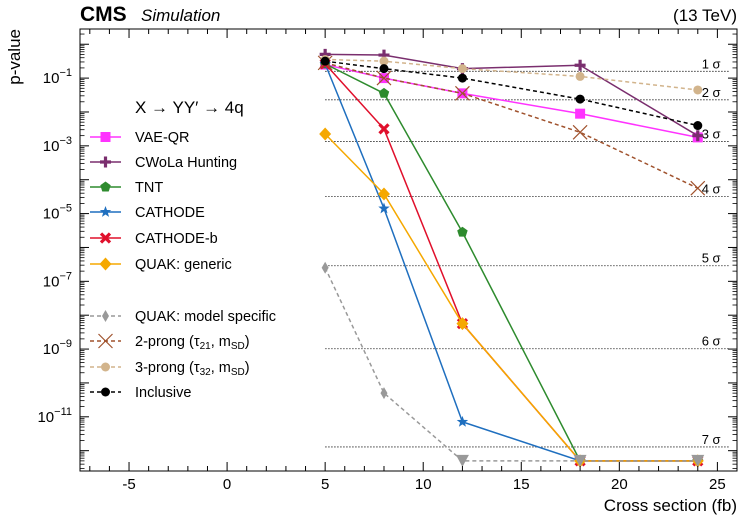  I want to click on legend-item-6: QUAK: generic, so click(161, 265).